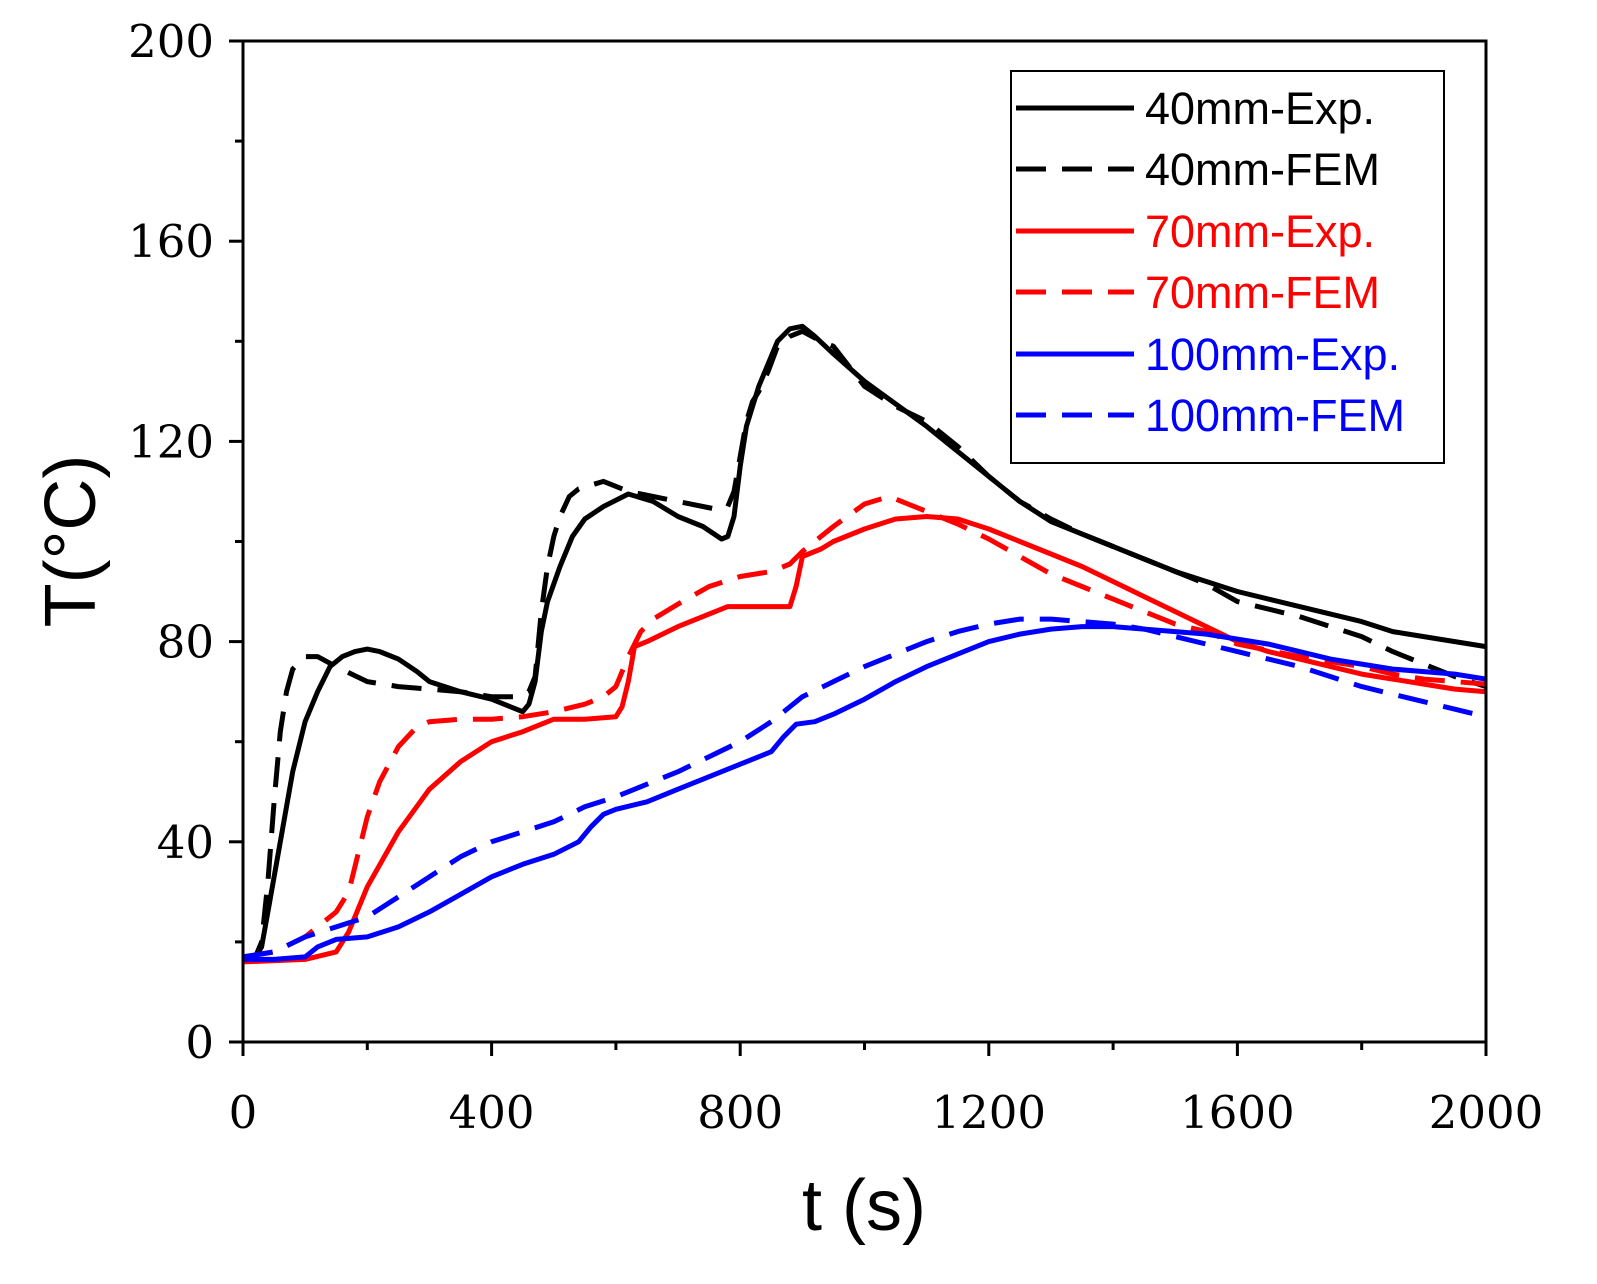 The width and height of the screenshot is (1597, 1284). What do you see at coordinates (1260, 108) in the screenshot?
I see `legend-label: 40mm-Exp.` at bounding box center [1260, 108].